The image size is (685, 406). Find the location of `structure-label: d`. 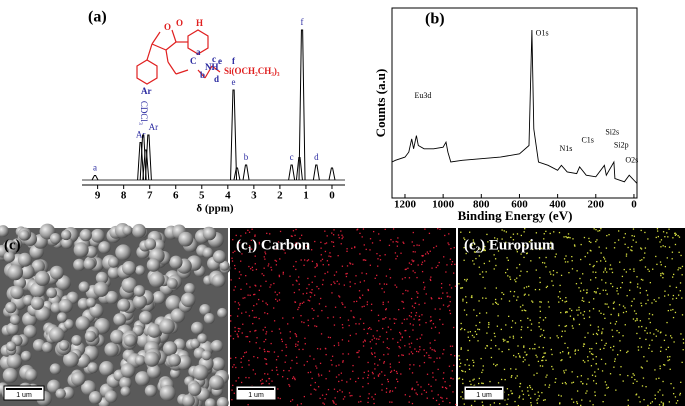

structure-label: d is located at coordinates (216, 79).